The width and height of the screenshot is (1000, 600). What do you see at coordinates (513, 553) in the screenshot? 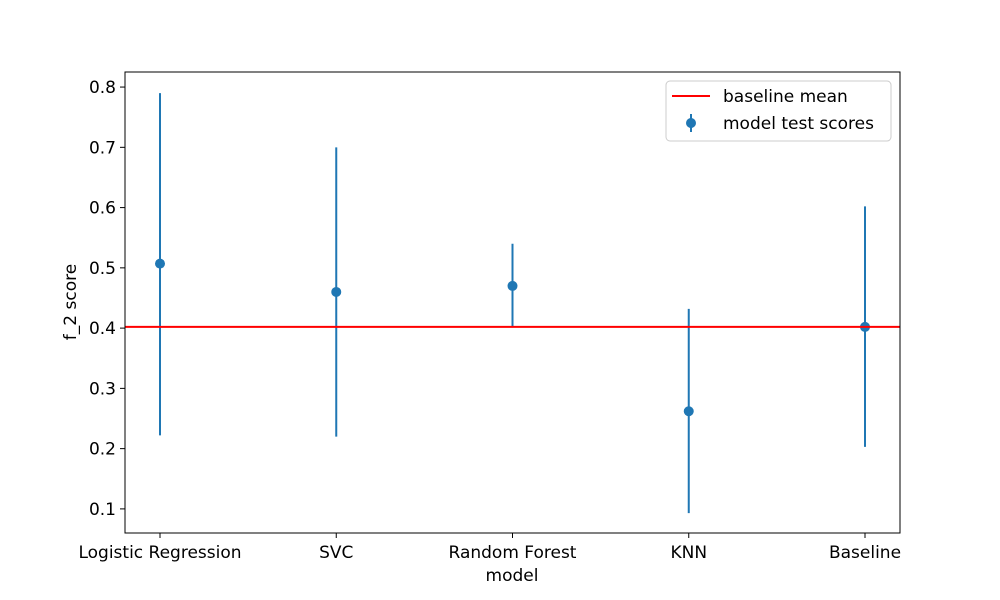
I see `x-tick-label: Random Forest` at bounding box center [513, 553].